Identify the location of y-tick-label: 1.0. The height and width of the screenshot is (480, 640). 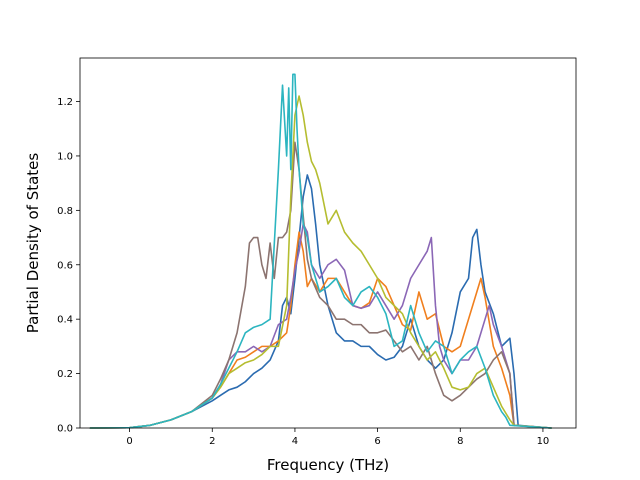
(65, 156).